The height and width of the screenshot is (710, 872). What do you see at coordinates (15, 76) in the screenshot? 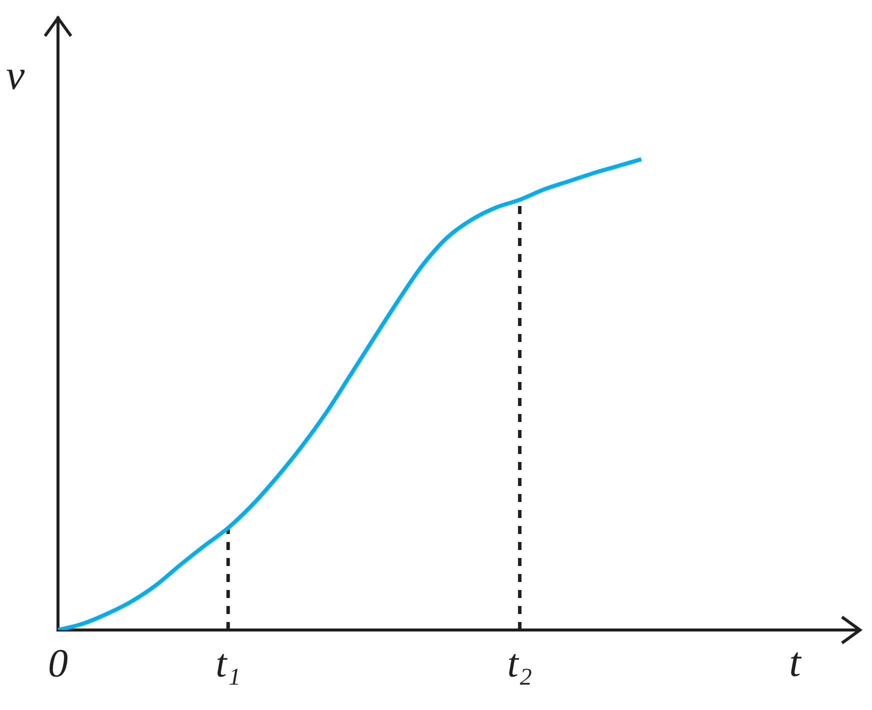
I see `y-axis-title: v` at bounding box center [15, 76].